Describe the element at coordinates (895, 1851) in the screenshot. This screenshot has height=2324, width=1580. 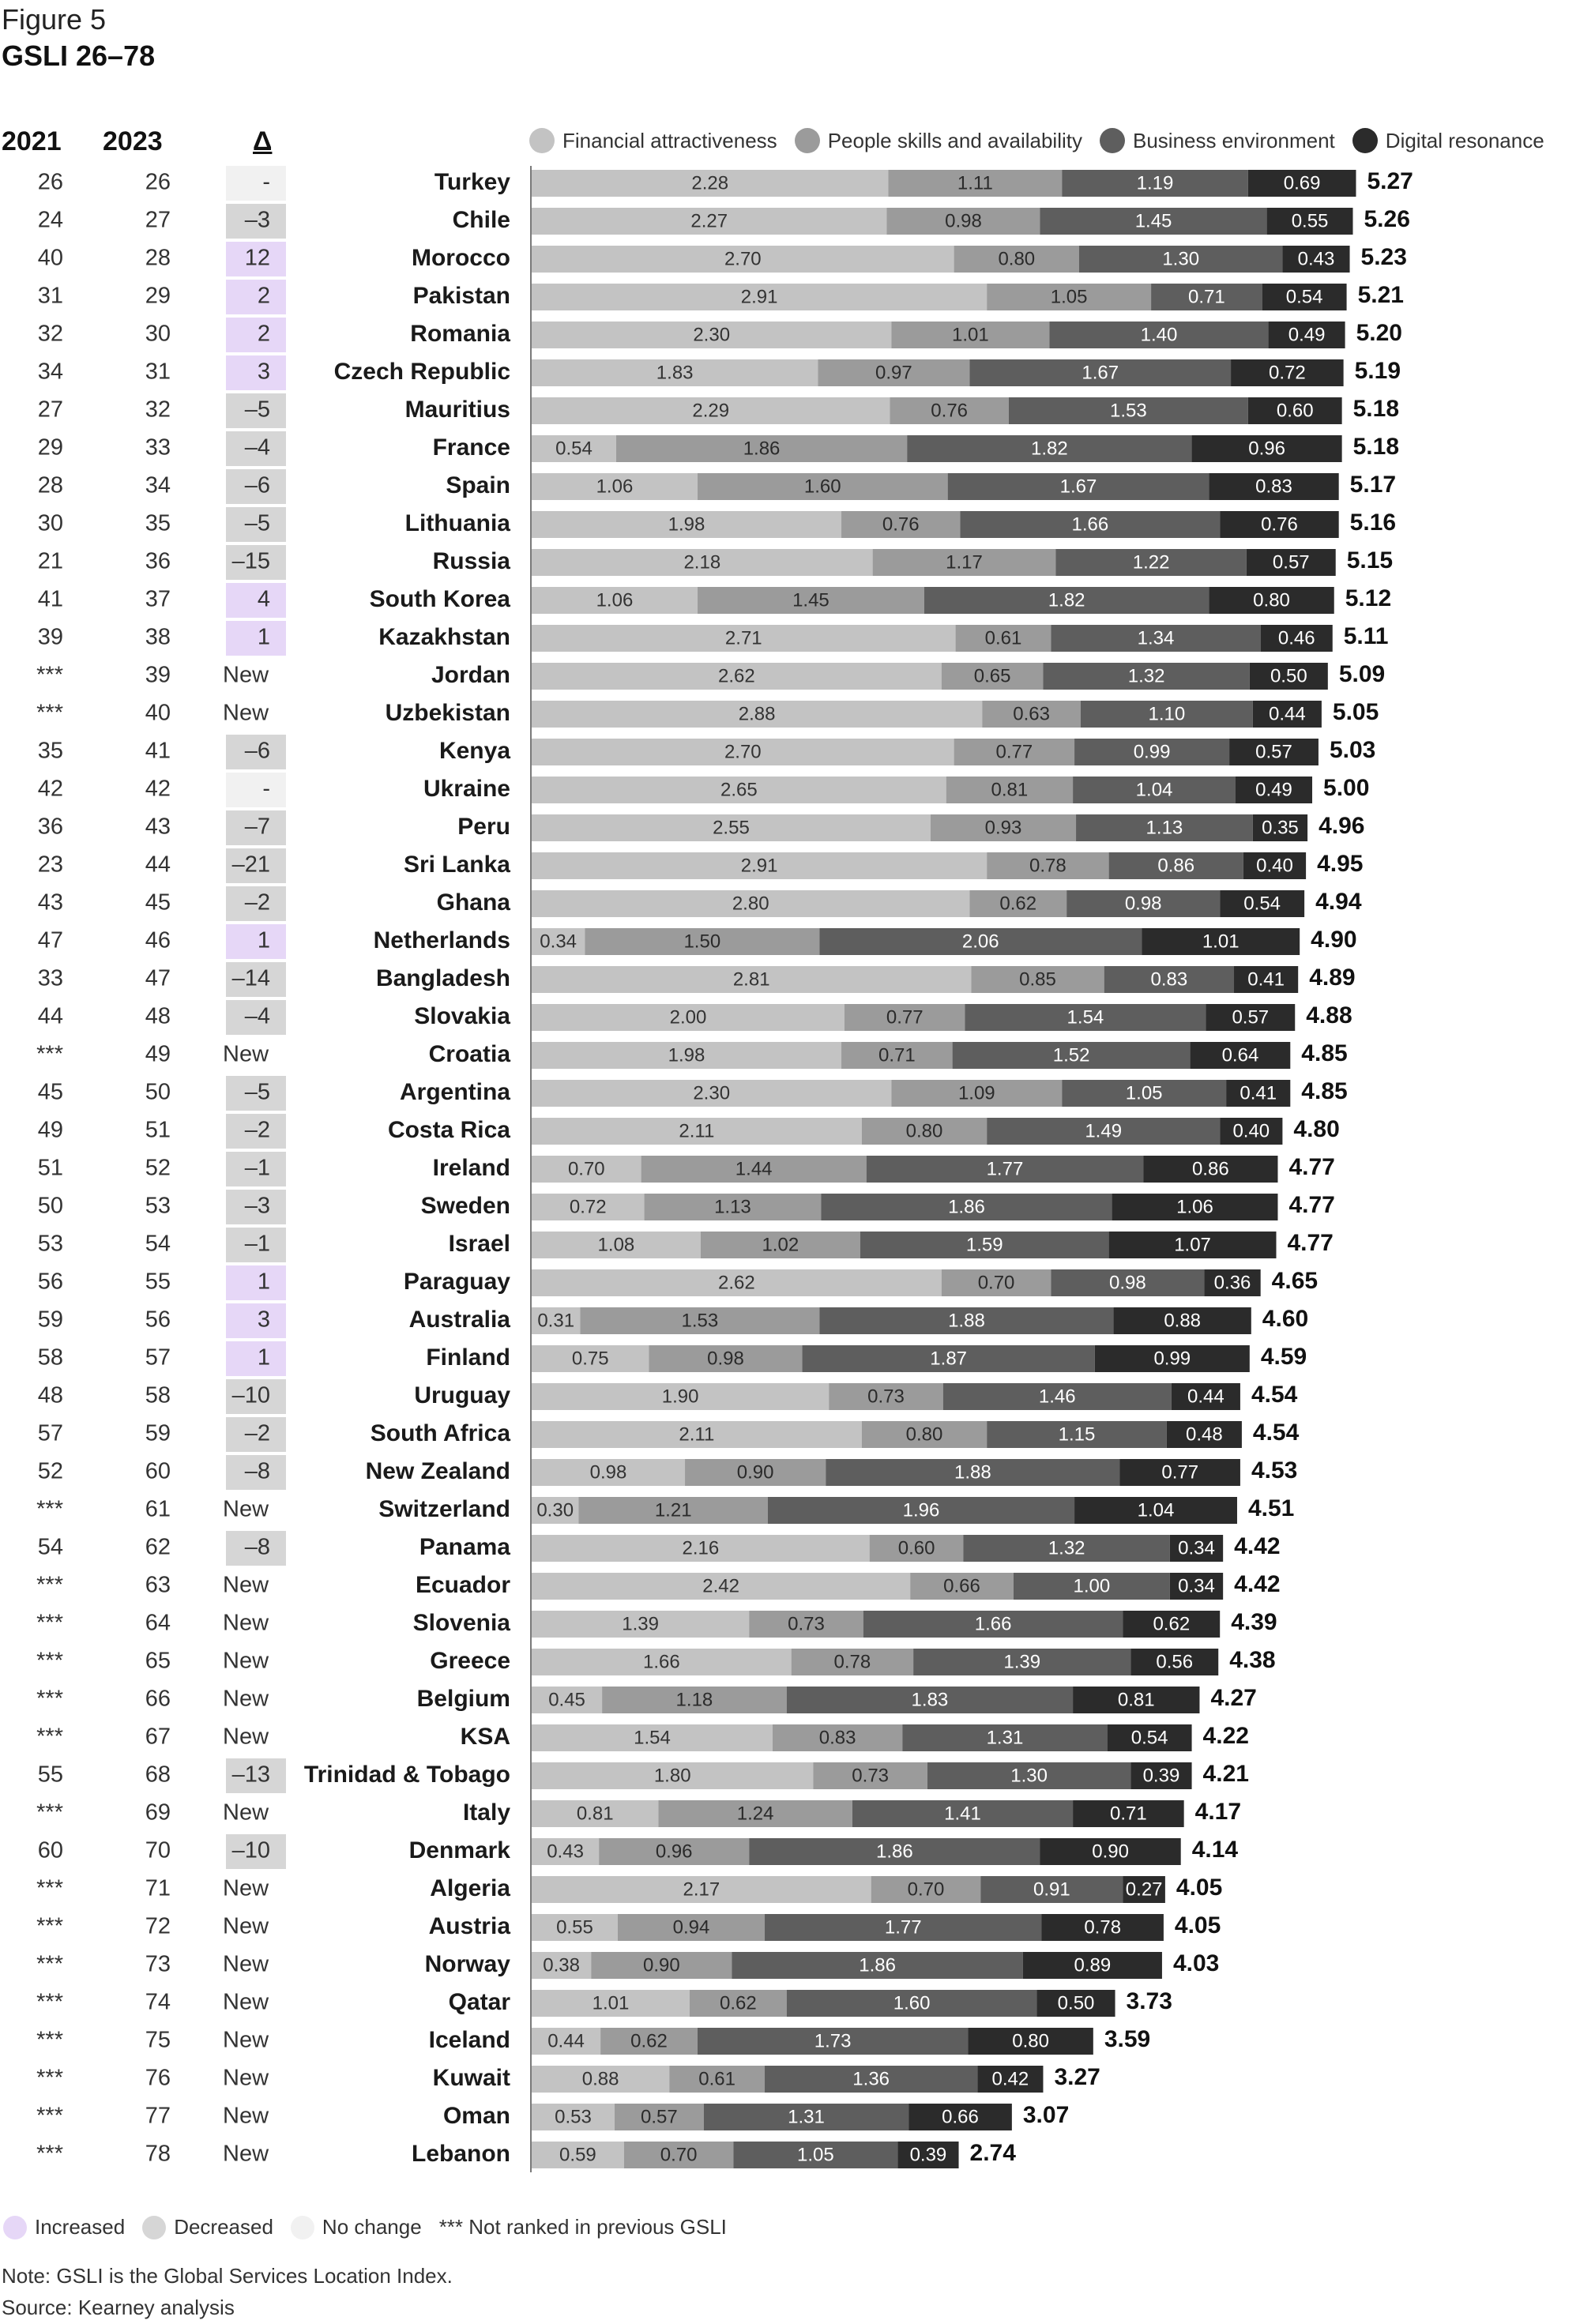
I see `segment-value-label: 1.86` at that location.